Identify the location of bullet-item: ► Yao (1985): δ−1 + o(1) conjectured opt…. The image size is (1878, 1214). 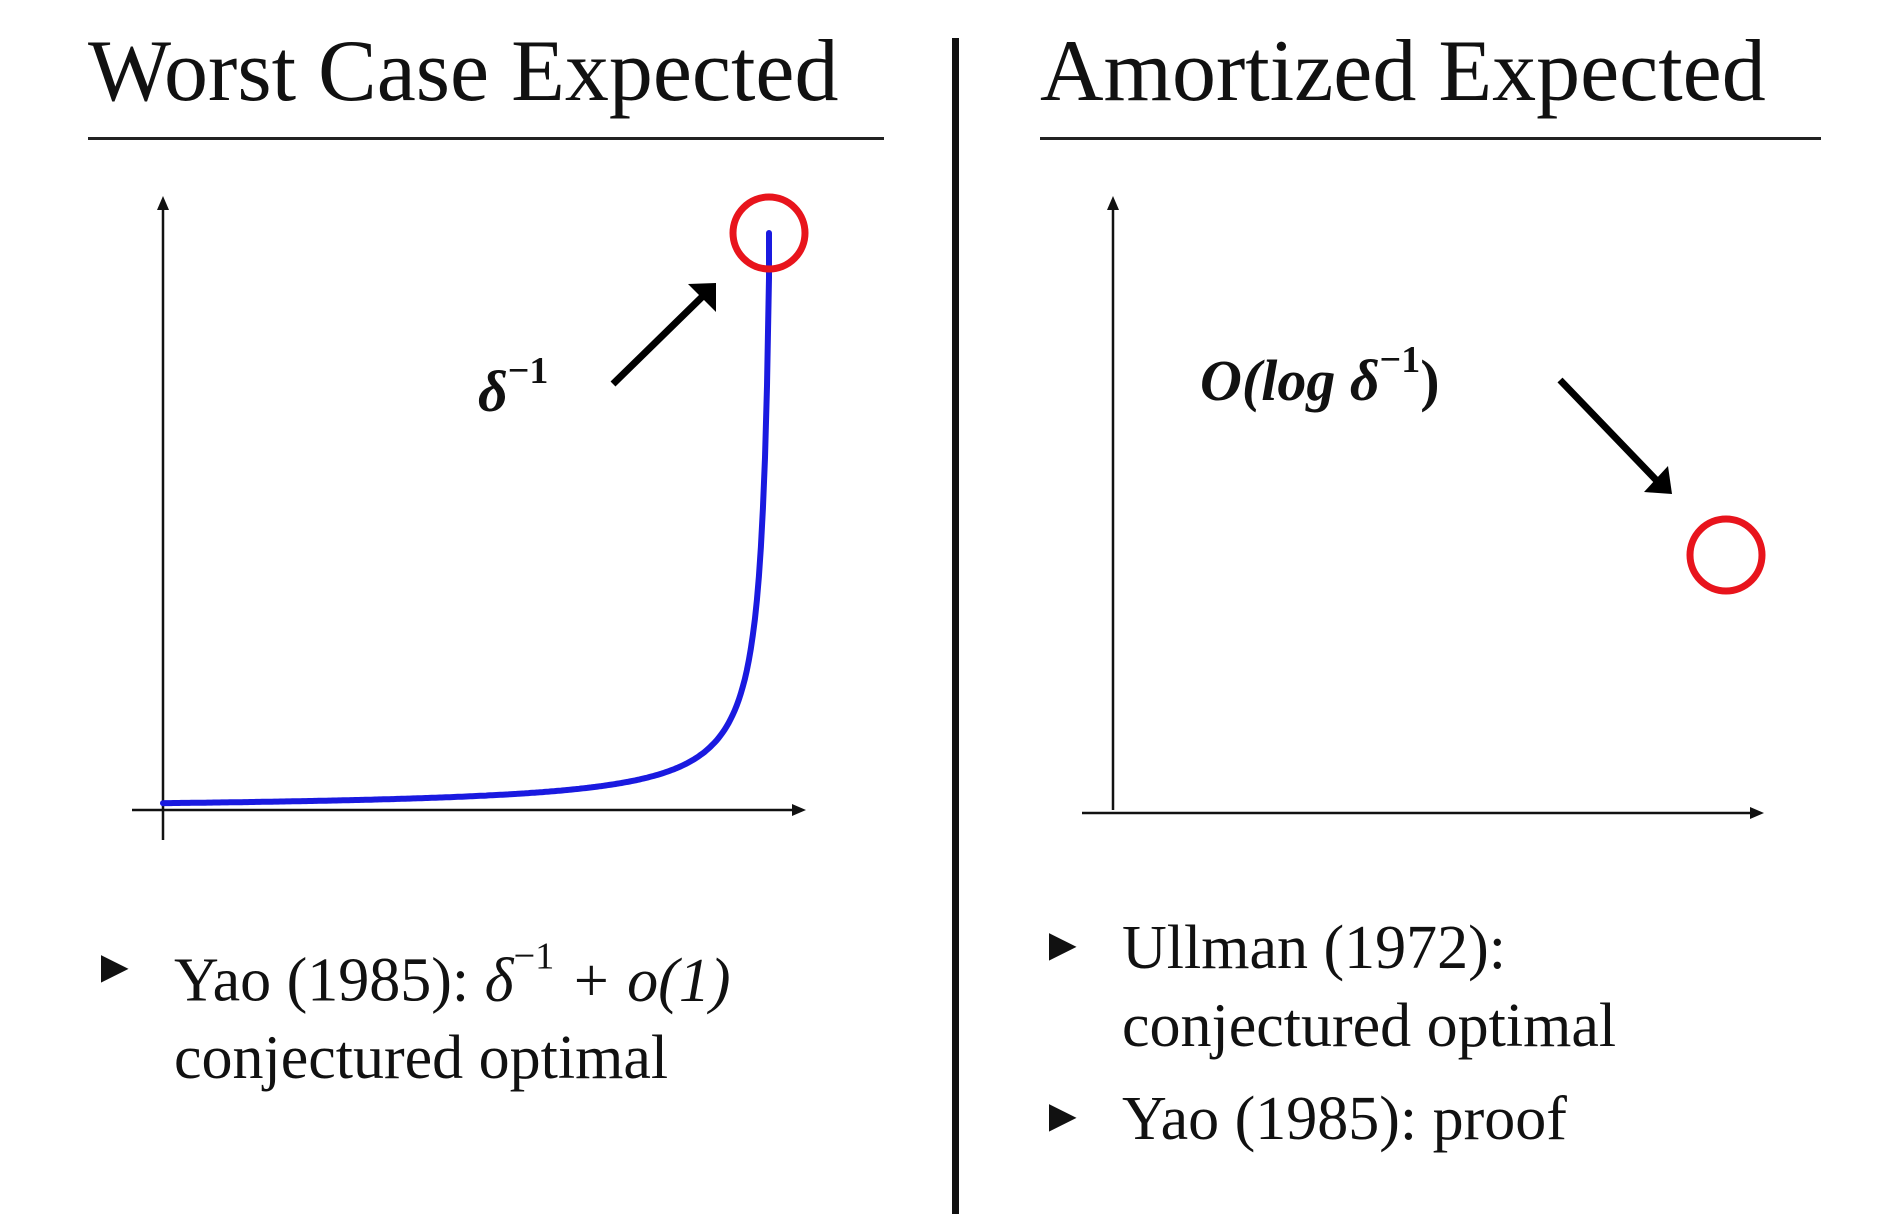
(411, 1015).